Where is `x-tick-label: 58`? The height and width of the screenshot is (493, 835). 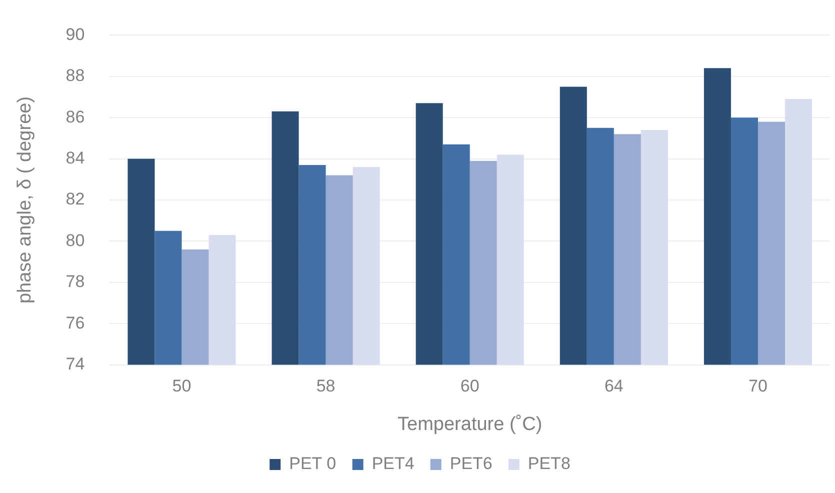 x-tick-label: 58 is located at coordinates (326, 386).